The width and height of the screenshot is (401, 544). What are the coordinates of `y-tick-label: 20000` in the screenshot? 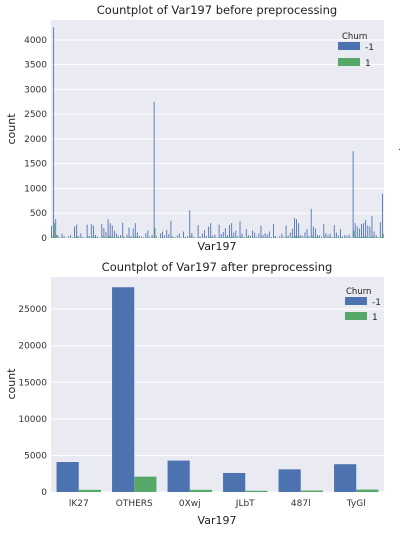 It's located at (32, 347).